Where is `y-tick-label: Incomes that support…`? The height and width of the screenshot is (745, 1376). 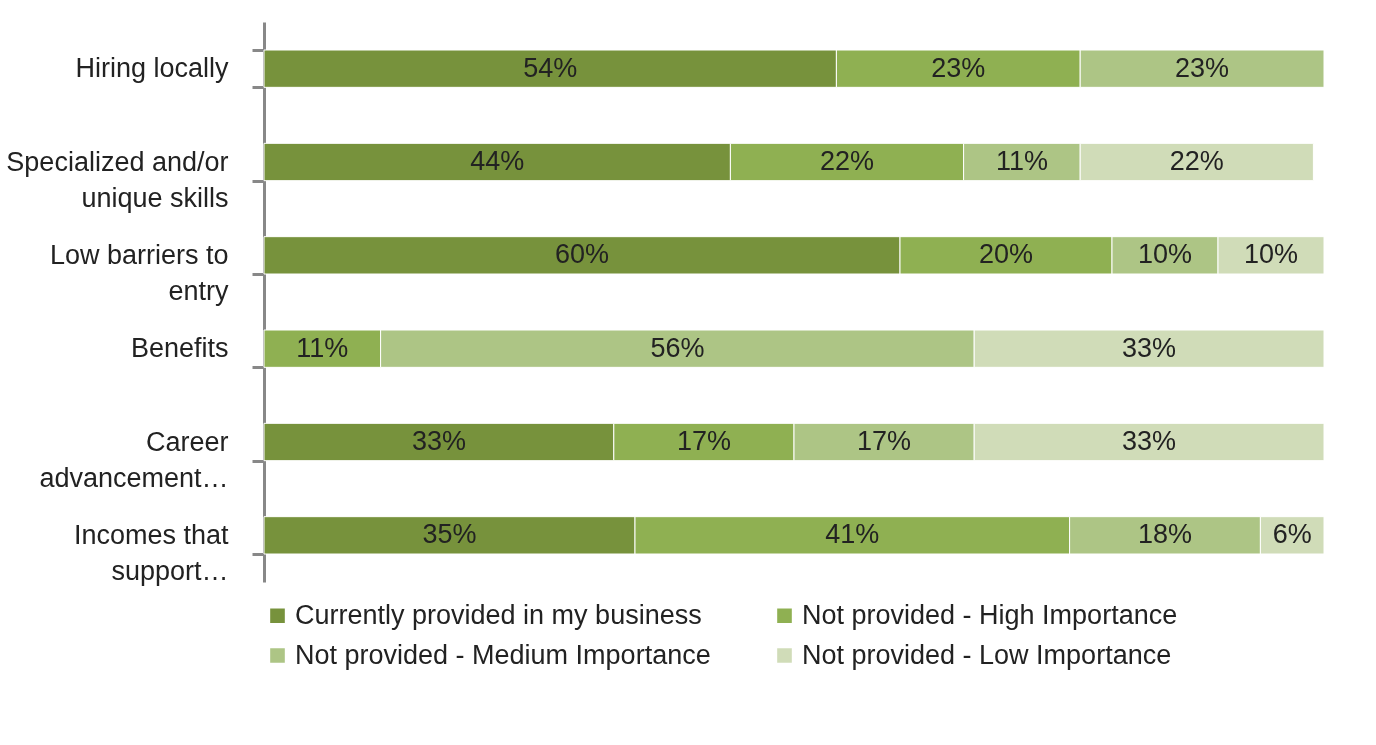
y-tick-label: Incomes that support… is located at coordinates (151, 552).